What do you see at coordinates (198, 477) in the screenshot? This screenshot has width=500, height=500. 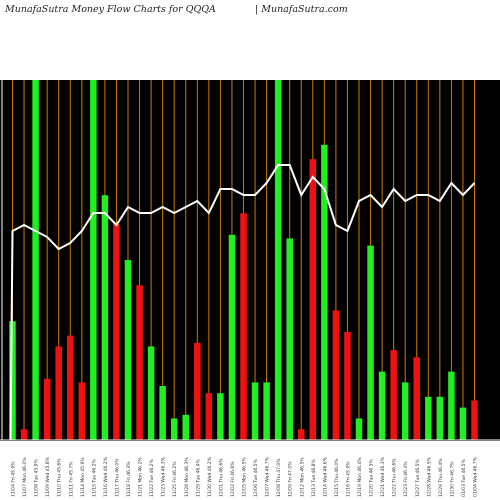 I see `x-tick-label: 11/29 Tue 46.4%` at bounding box center [198, 477].